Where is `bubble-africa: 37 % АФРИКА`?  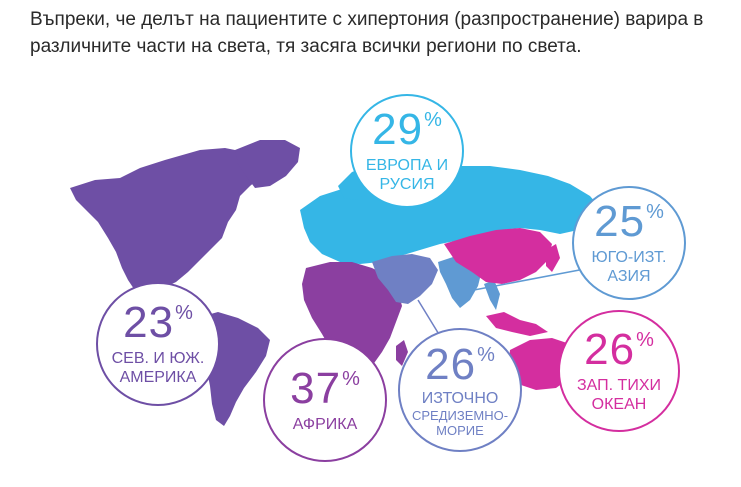 bubble-africa: 37 % АФРИКА is located at coordinates (325, 400).